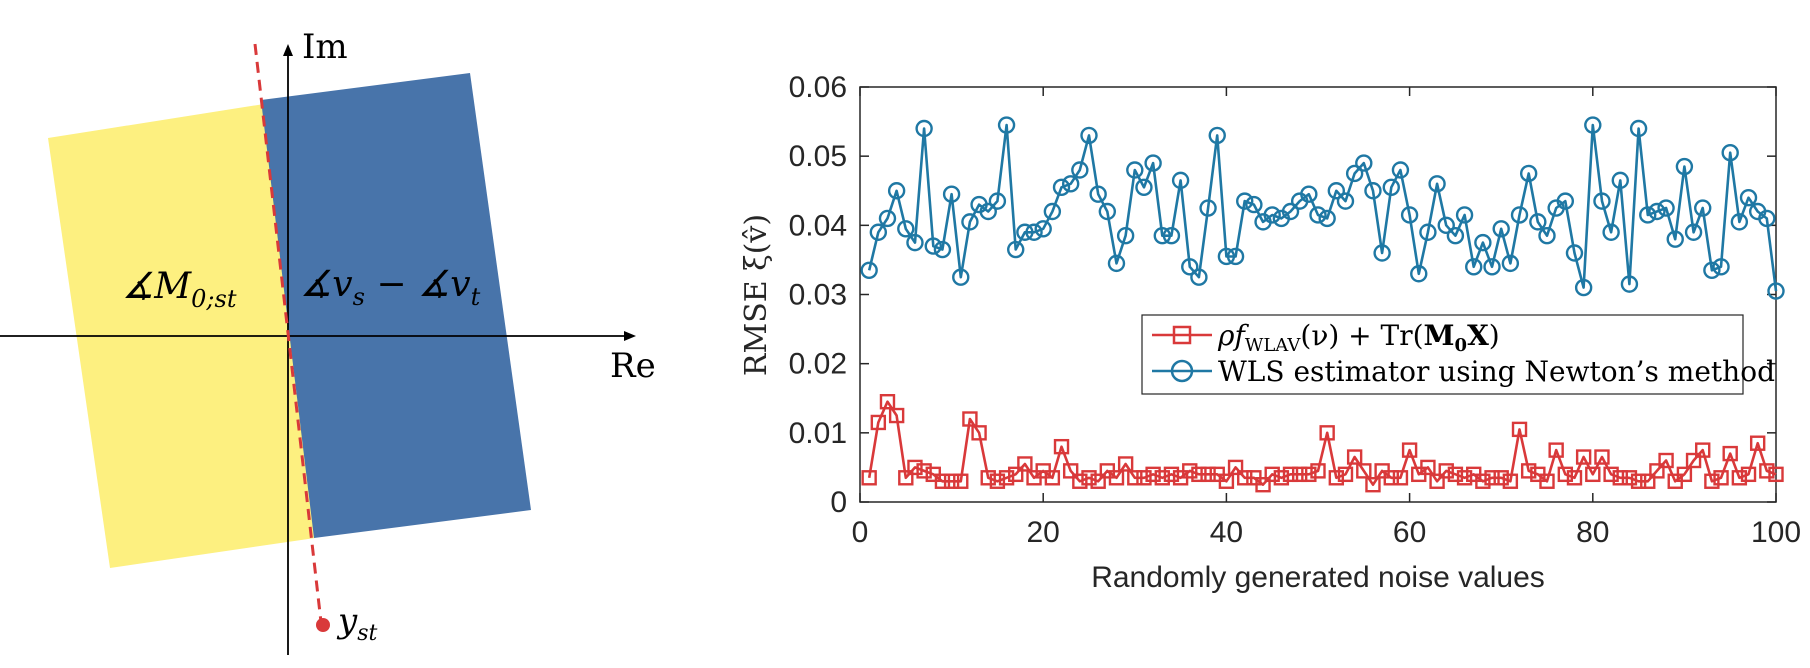 This screenshot has height=668, width=1810. Describe the element at coordinates (1043, 532) in the screenshot. I see `x-tick-label: 20` at that location.